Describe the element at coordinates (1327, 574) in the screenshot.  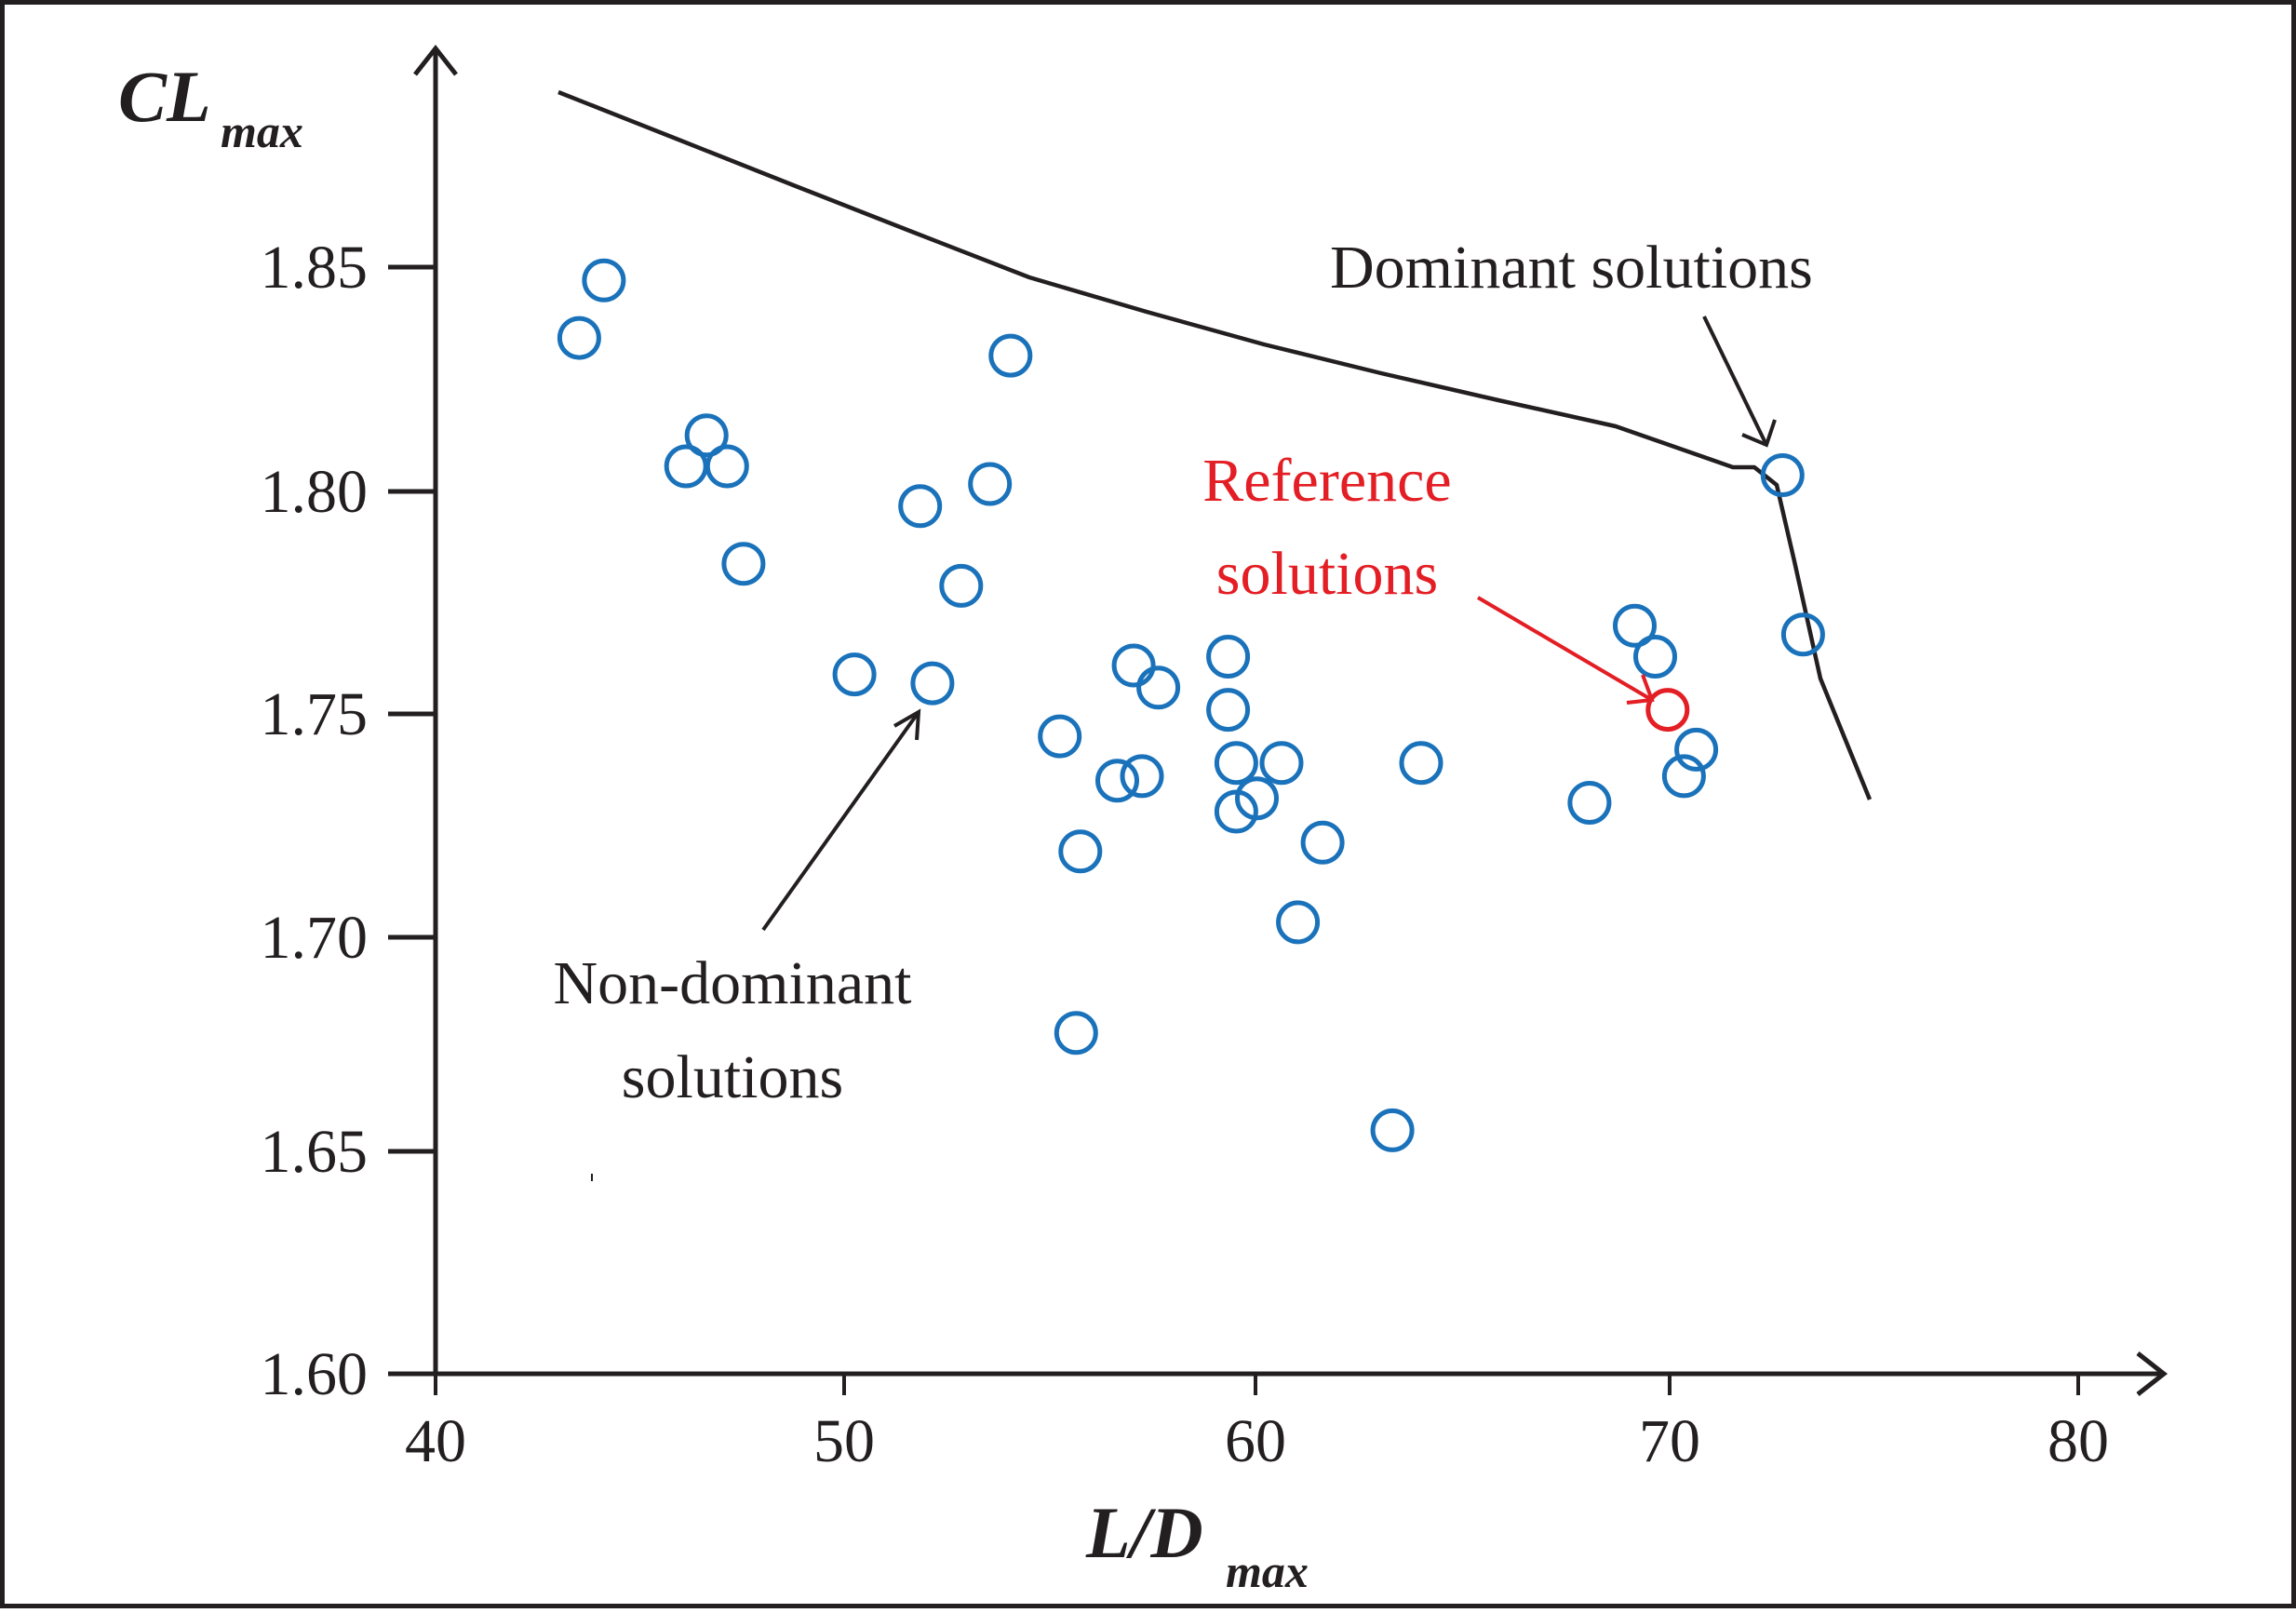
I see `reference-label-line2: solutions` at that location.